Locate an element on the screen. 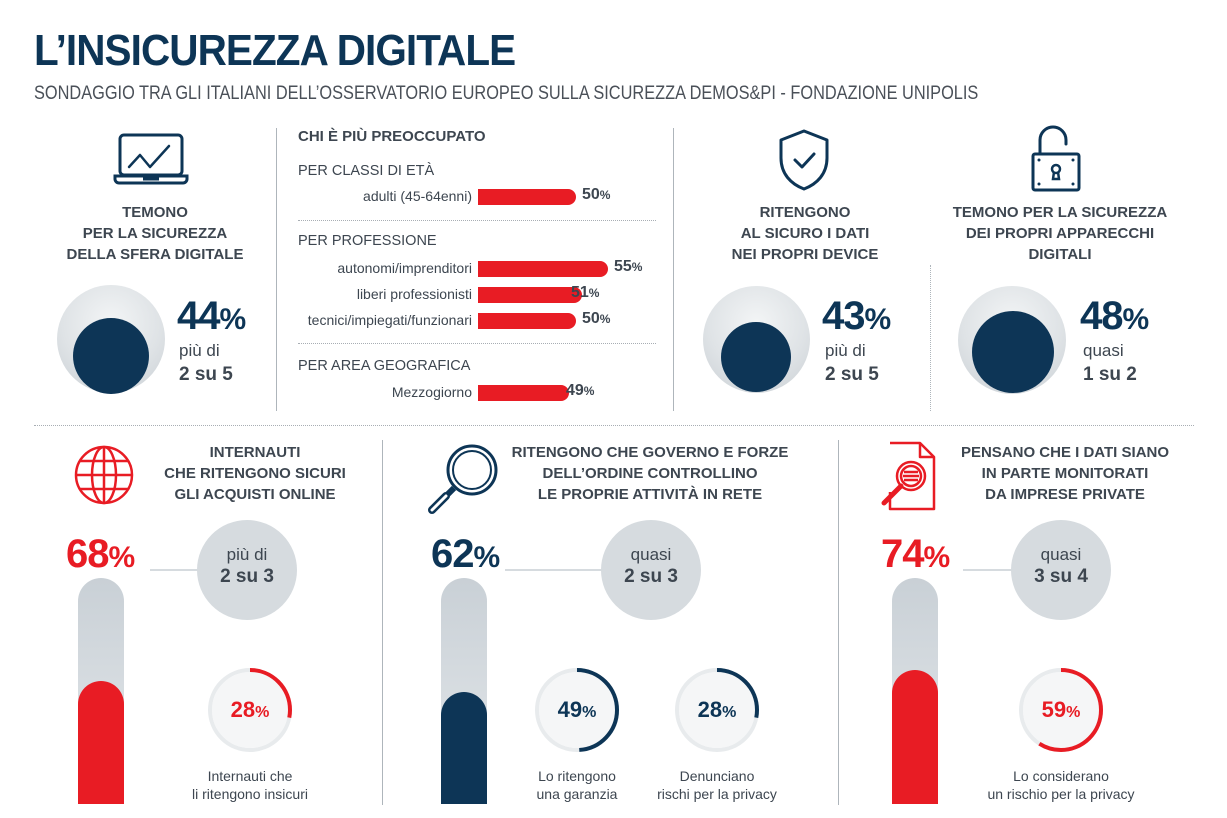 Image resolution: width=1227 pixels, height=818 pixels. ring-caption: Lo ritengono is located at coordinates (577, 776).